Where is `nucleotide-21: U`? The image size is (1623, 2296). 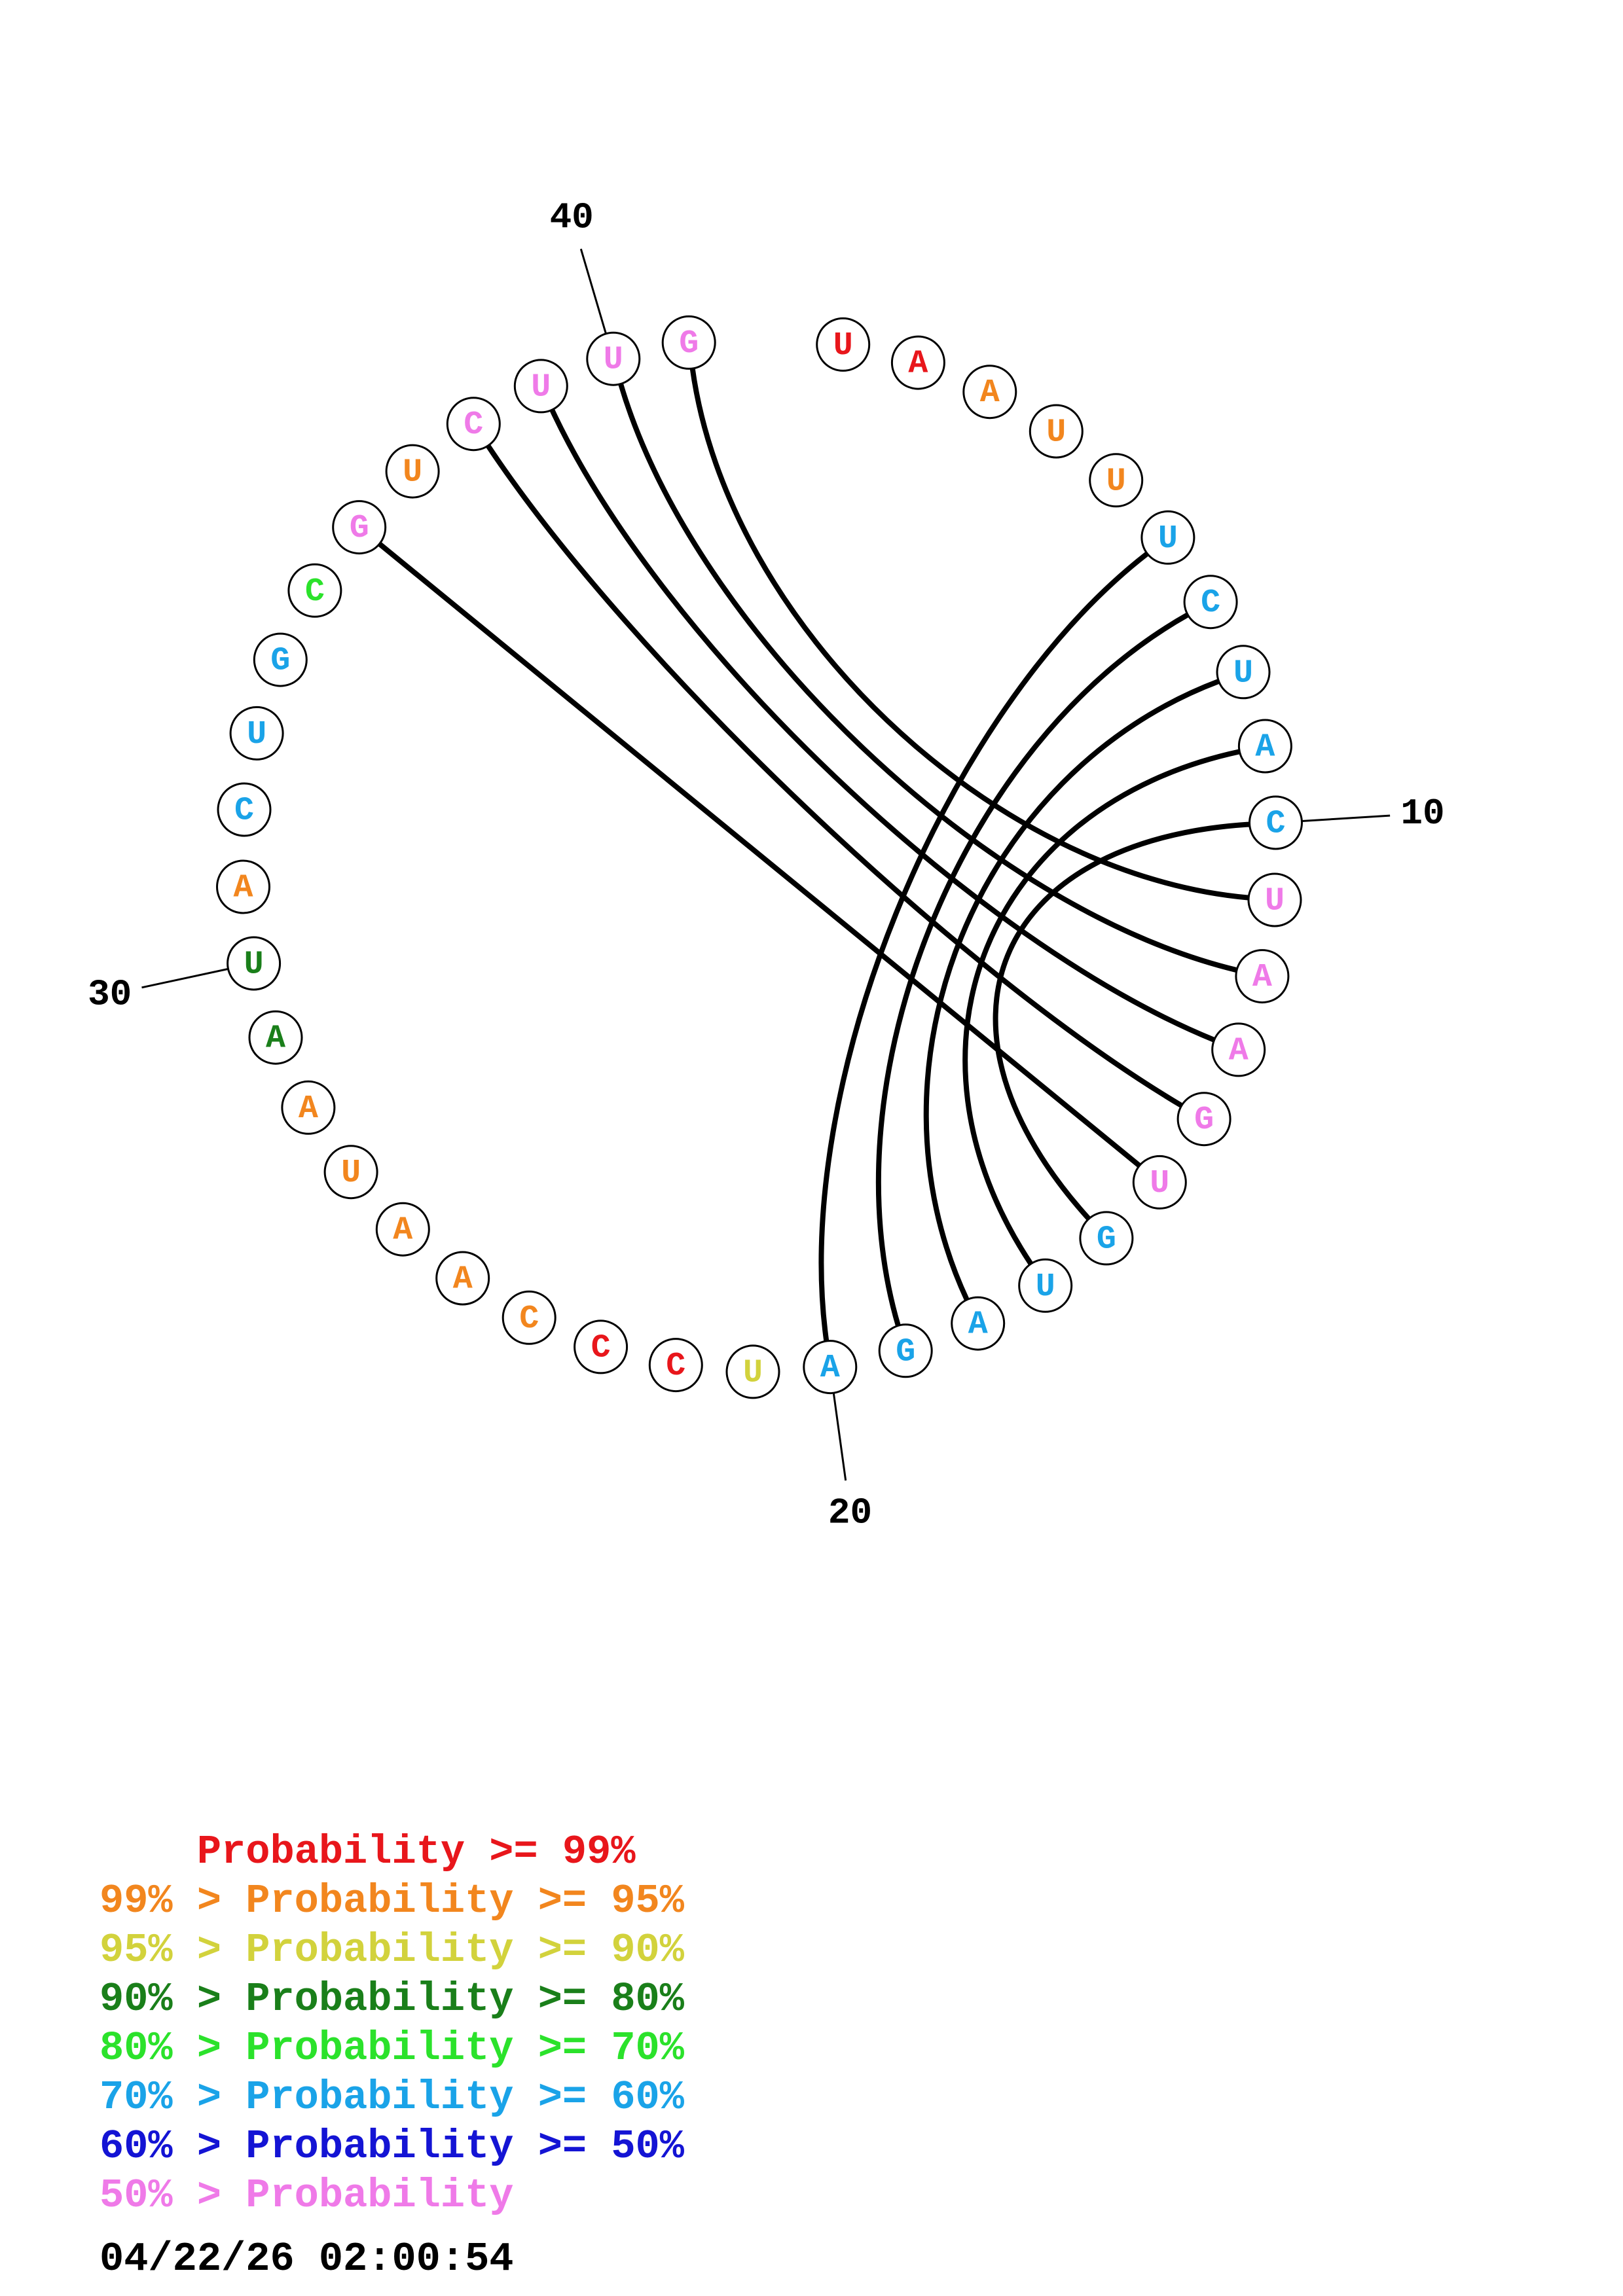
nucleotide-21: U is located at coordinates (752, 1372).